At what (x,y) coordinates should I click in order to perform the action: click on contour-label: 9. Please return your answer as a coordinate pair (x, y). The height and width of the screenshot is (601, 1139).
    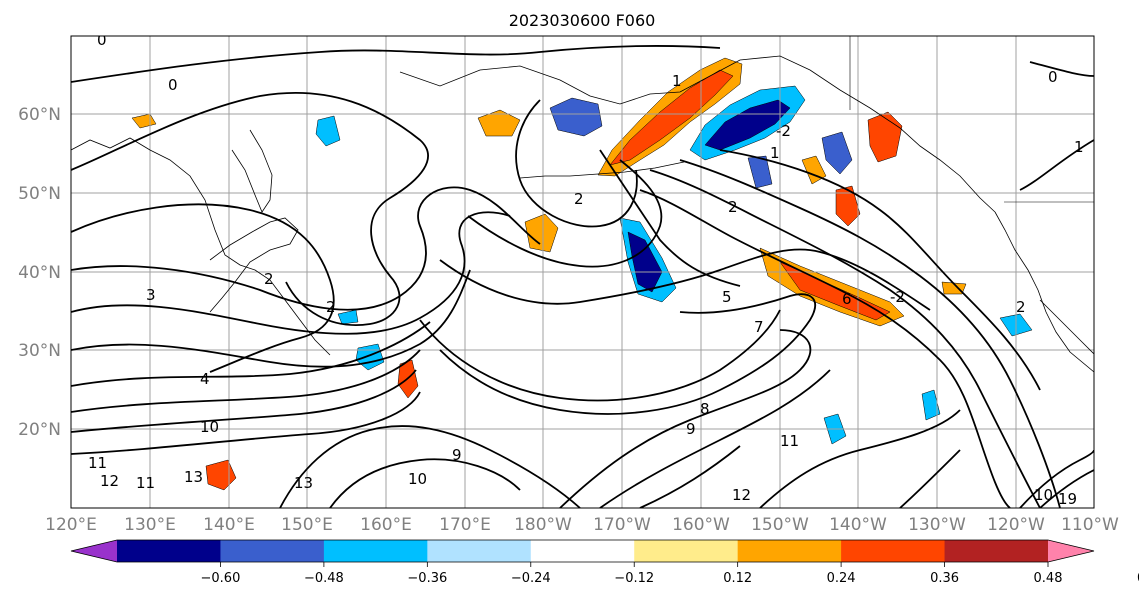
    Looking at the image, I should click on (457, 455).